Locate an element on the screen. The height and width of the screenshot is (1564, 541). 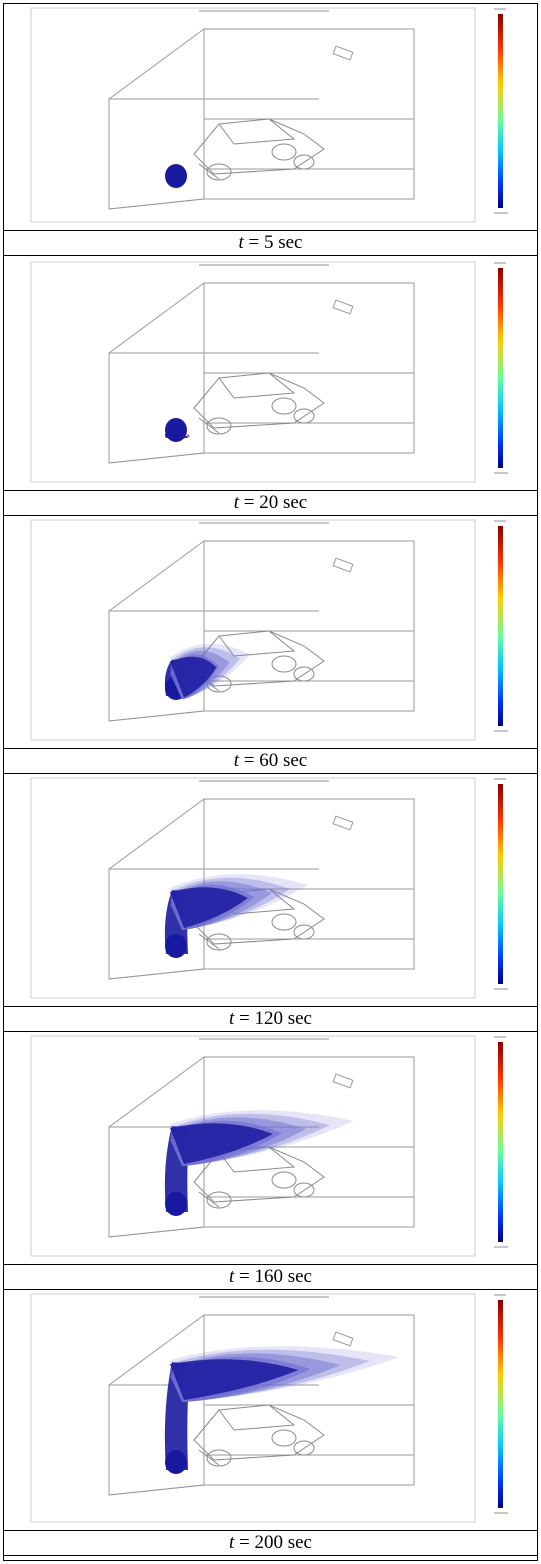
time-caption: t = 60 sec is located at coordinates (270, 761).